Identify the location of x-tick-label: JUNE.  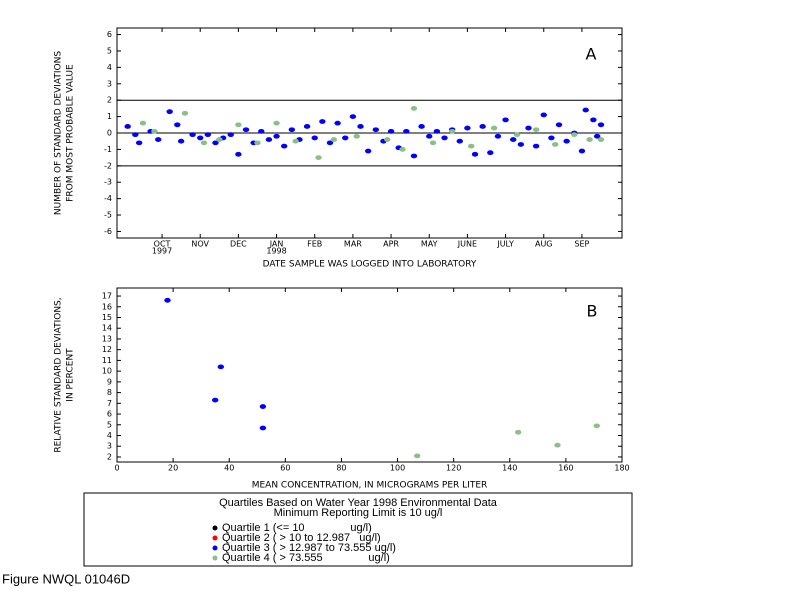
(467, 244).